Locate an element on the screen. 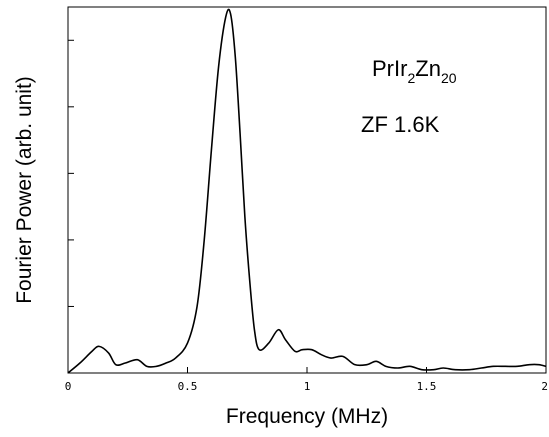  x-axis-label: Frequency (MHz) is located at coordinates (307, 416).